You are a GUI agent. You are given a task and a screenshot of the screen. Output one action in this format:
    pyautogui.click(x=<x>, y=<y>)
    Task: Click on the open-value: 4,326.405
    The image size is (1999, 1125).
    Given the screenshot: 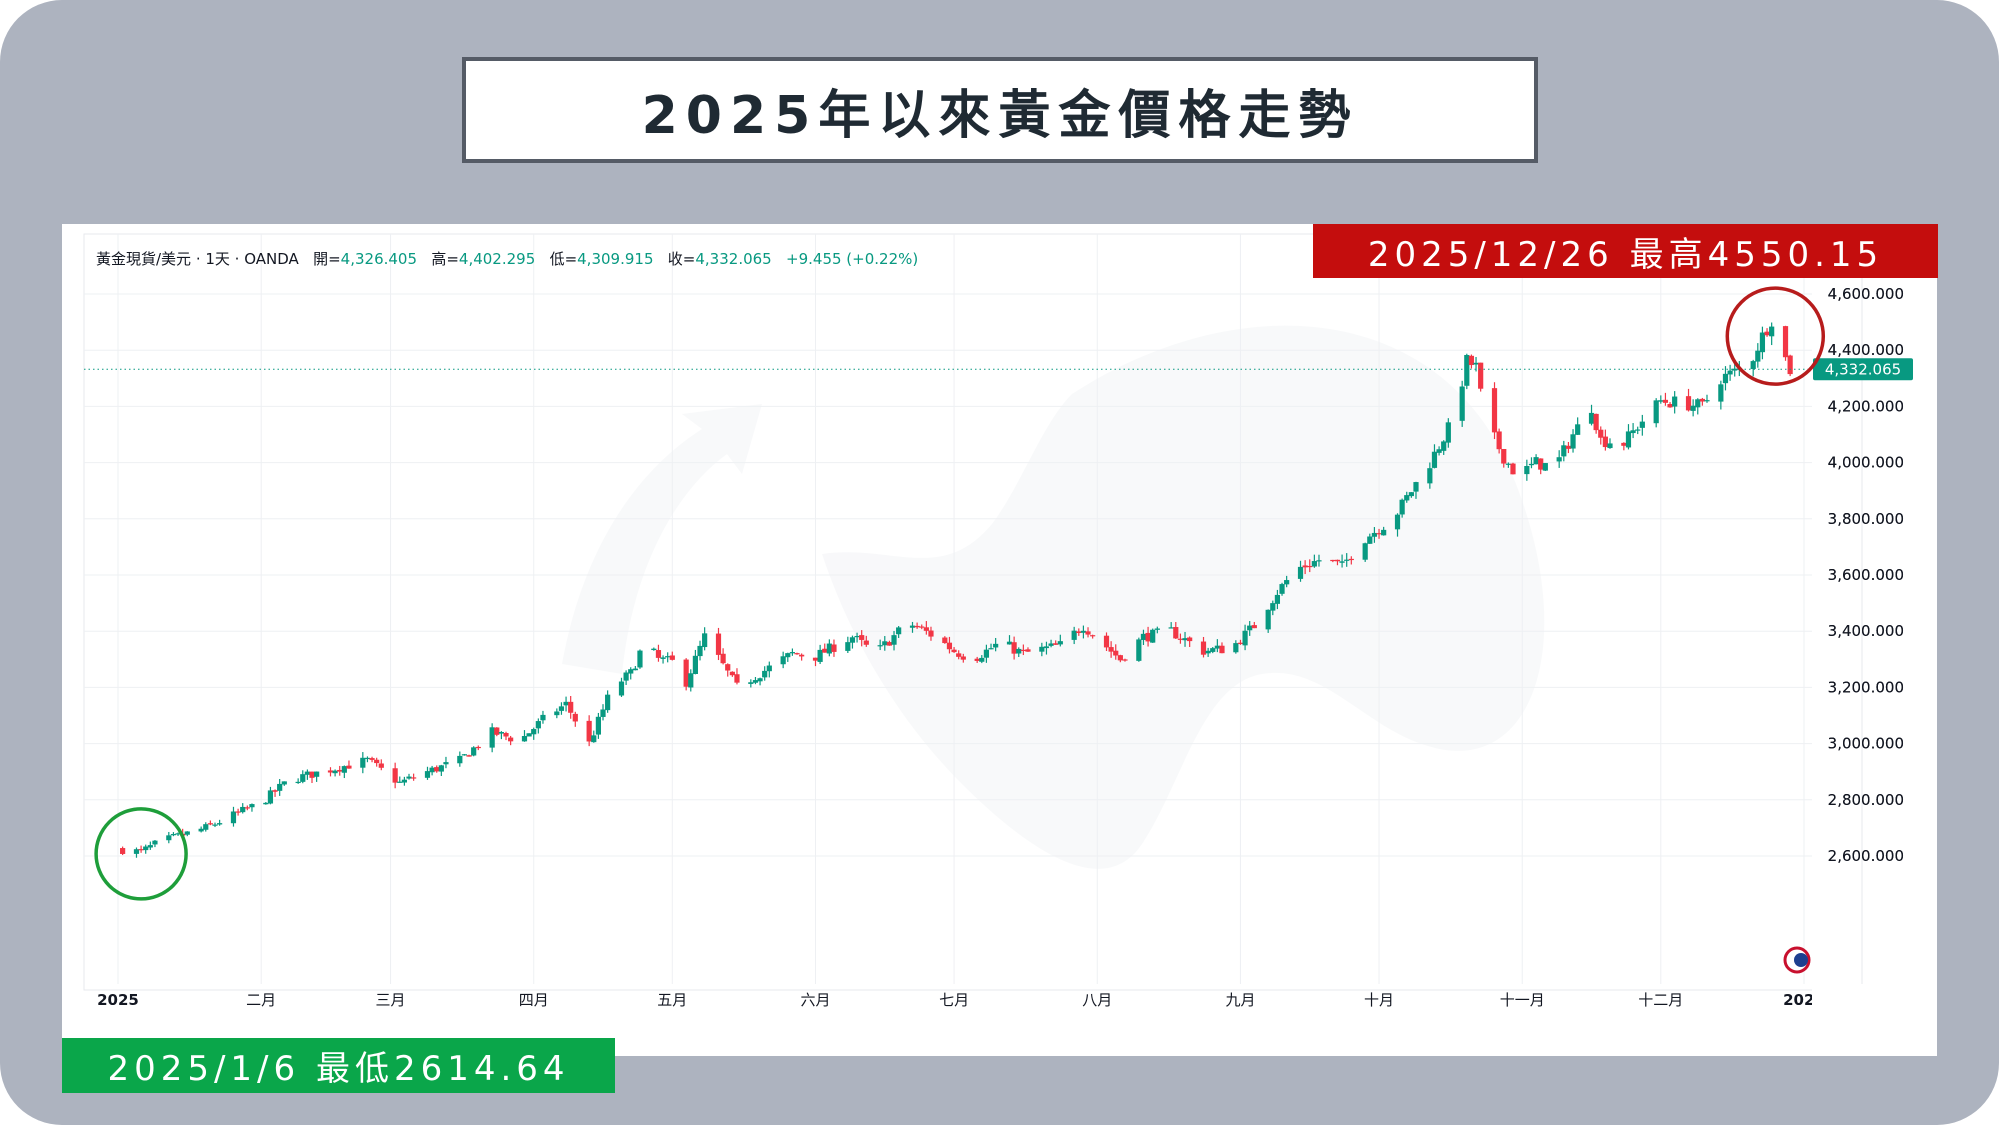 What is the action you would take?
    pyautogui.click(x=379, y=259)
    